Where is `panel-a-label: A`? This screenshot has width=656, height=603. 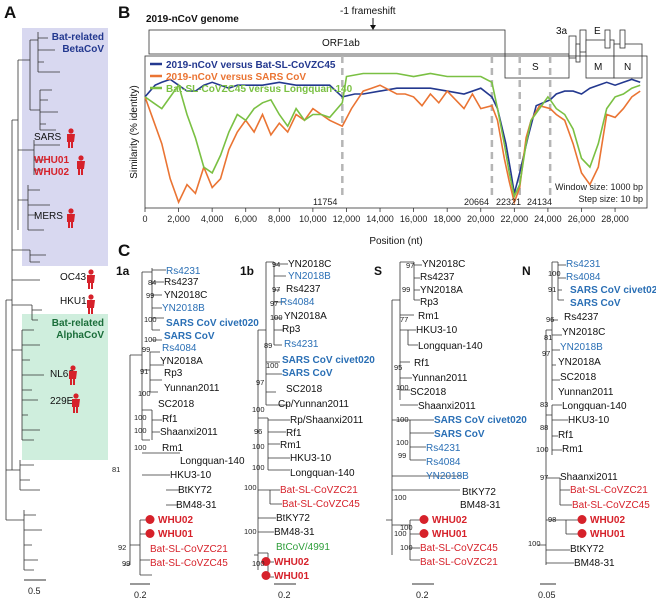
panel-a-label: A is located at coordinates (10, 12).